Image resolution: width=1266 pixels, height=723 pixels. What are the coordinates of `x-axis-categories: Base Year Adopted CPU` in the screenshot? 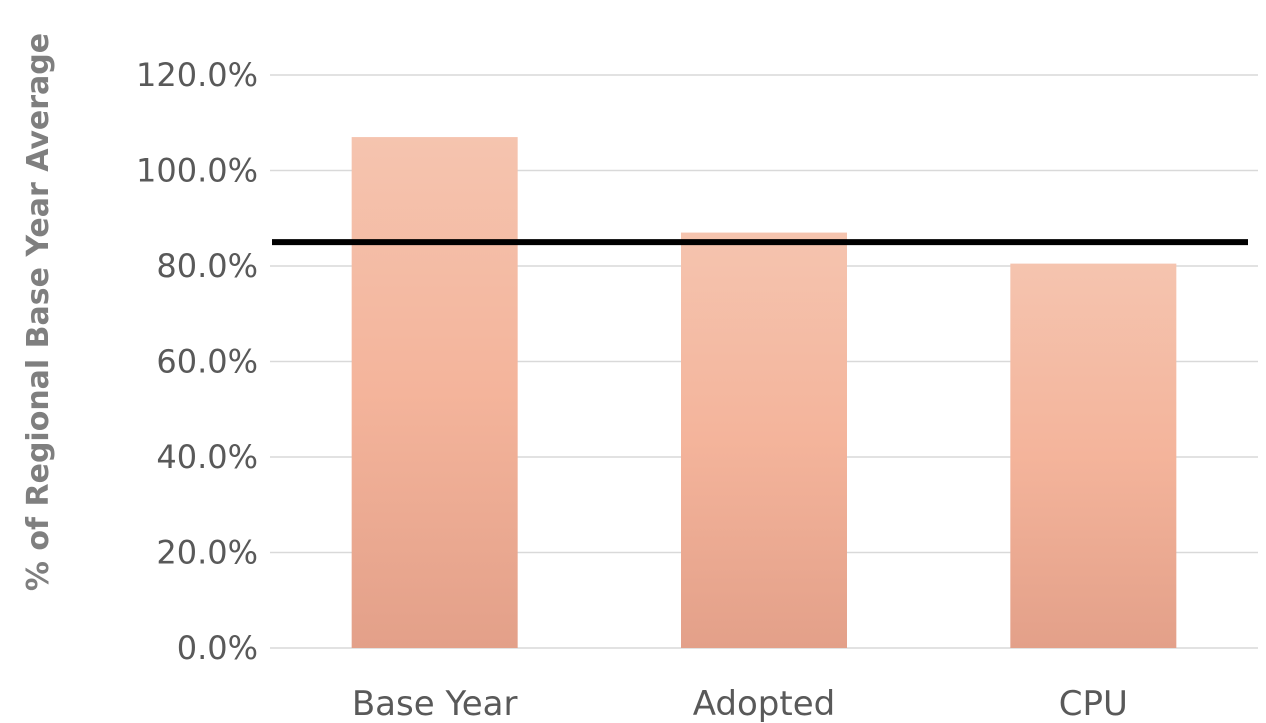 It's located at (740, 703).